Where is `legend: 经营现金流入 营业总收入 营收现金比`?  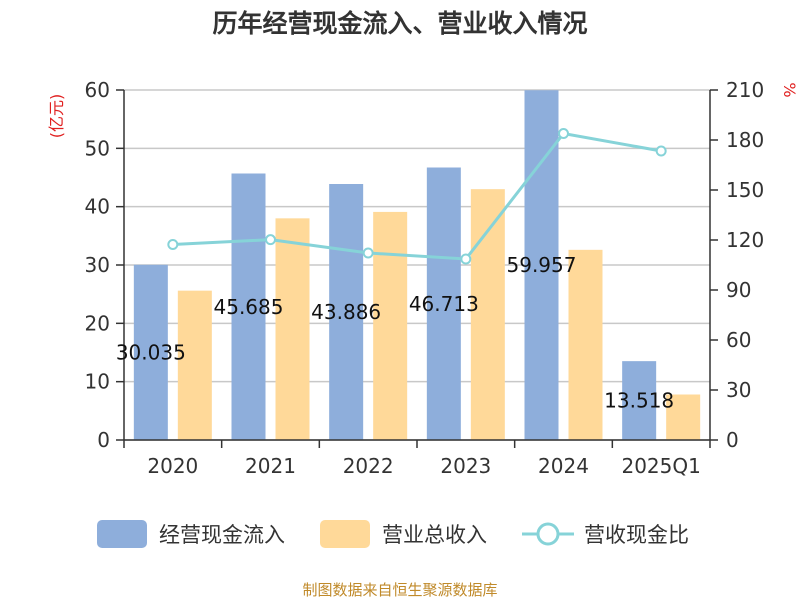 legend: 经营现金流入 营业总收入 营收现金比 is located at coordinates (393, 534).